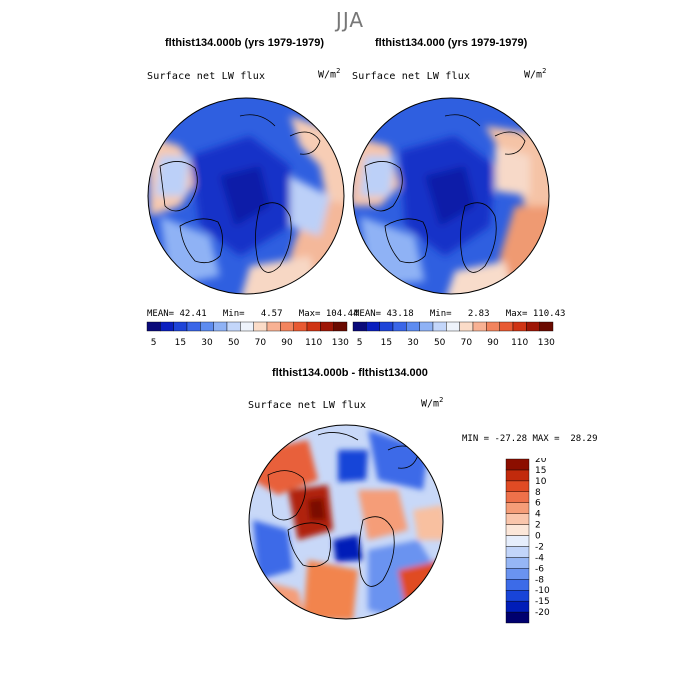 Image resolution: width=700 pixels, height=700 pixels. I want to click on diff-stats: MIN = -27.28 MAX = 28.29, so click(530, 439).